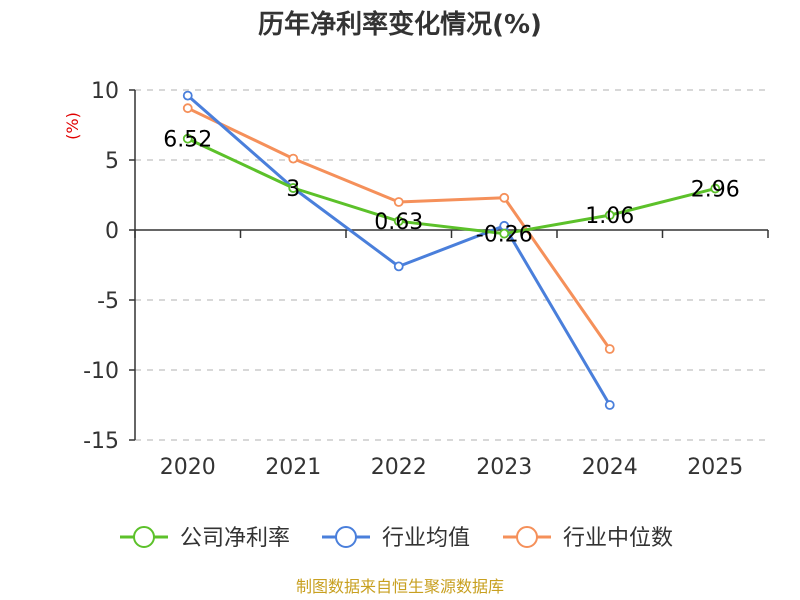  What do you see at coordinates (715, 467) in the screenshot?
I see `x-tick-label: 2025` at bounding box center [715, 467].